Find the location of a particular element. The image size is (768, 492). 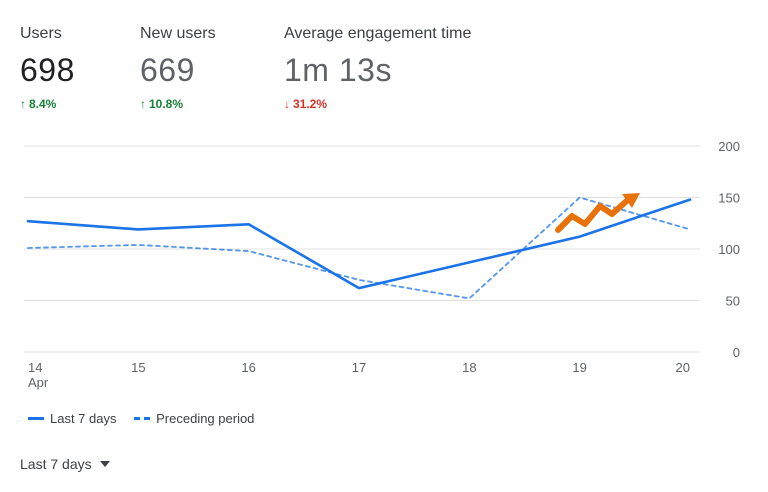

metric-change: ↑ 8.4% is located at coordinates (47, 104).